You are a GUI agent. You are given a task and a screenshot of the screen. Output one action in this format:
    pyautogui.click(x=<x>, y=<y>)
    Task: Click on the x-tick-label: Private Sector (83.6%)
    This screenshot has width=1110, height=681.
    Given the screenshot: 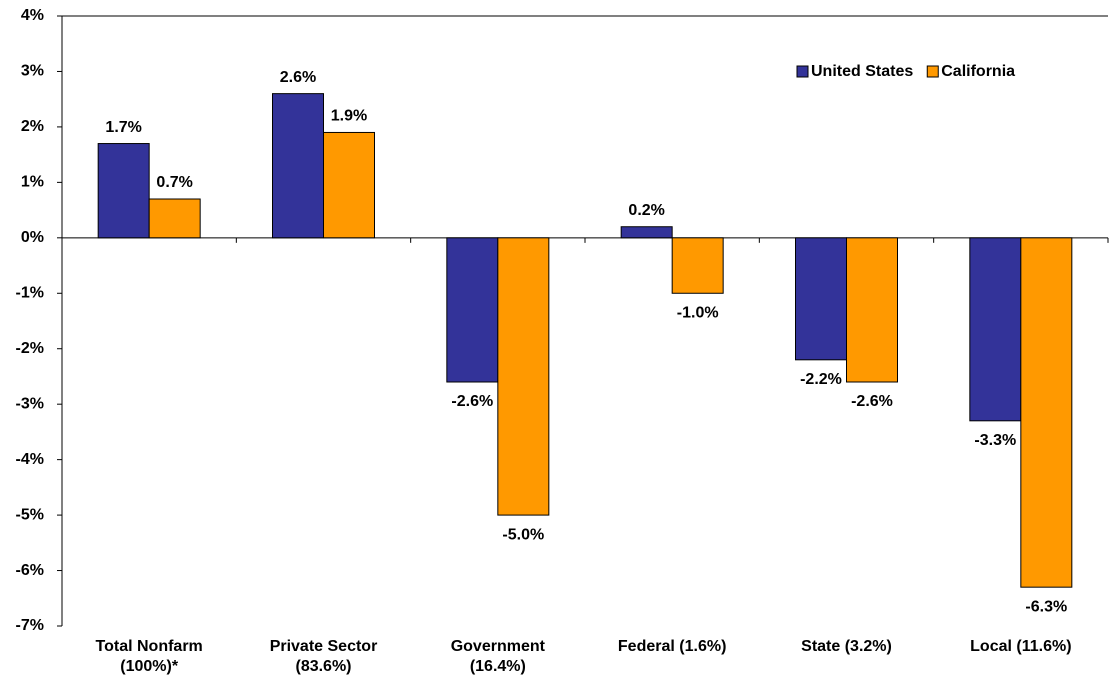 What is the action you would take?
    pyautogui.click(x=323, y=656)
    